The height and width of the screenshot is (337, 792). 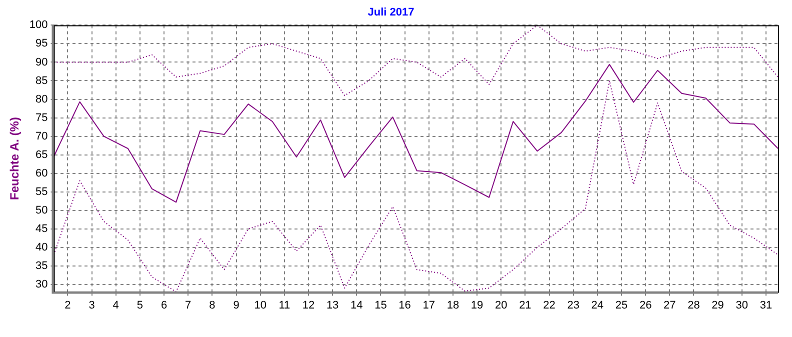 I want to click on x-tick-label: 2, so click(x=67, y=305).